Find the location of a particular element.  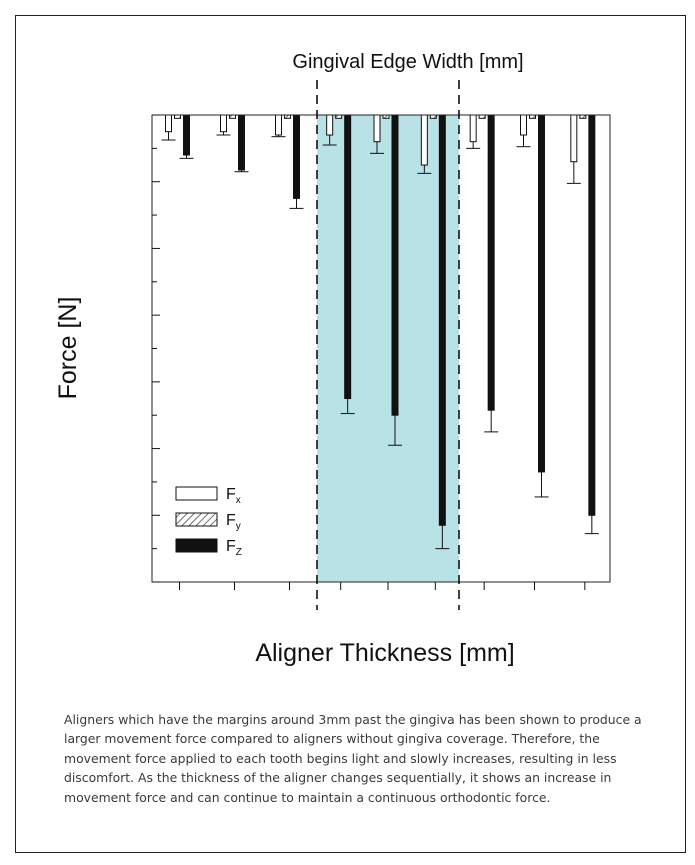

legend-swatch-fx is located at coordinates (196, 493).